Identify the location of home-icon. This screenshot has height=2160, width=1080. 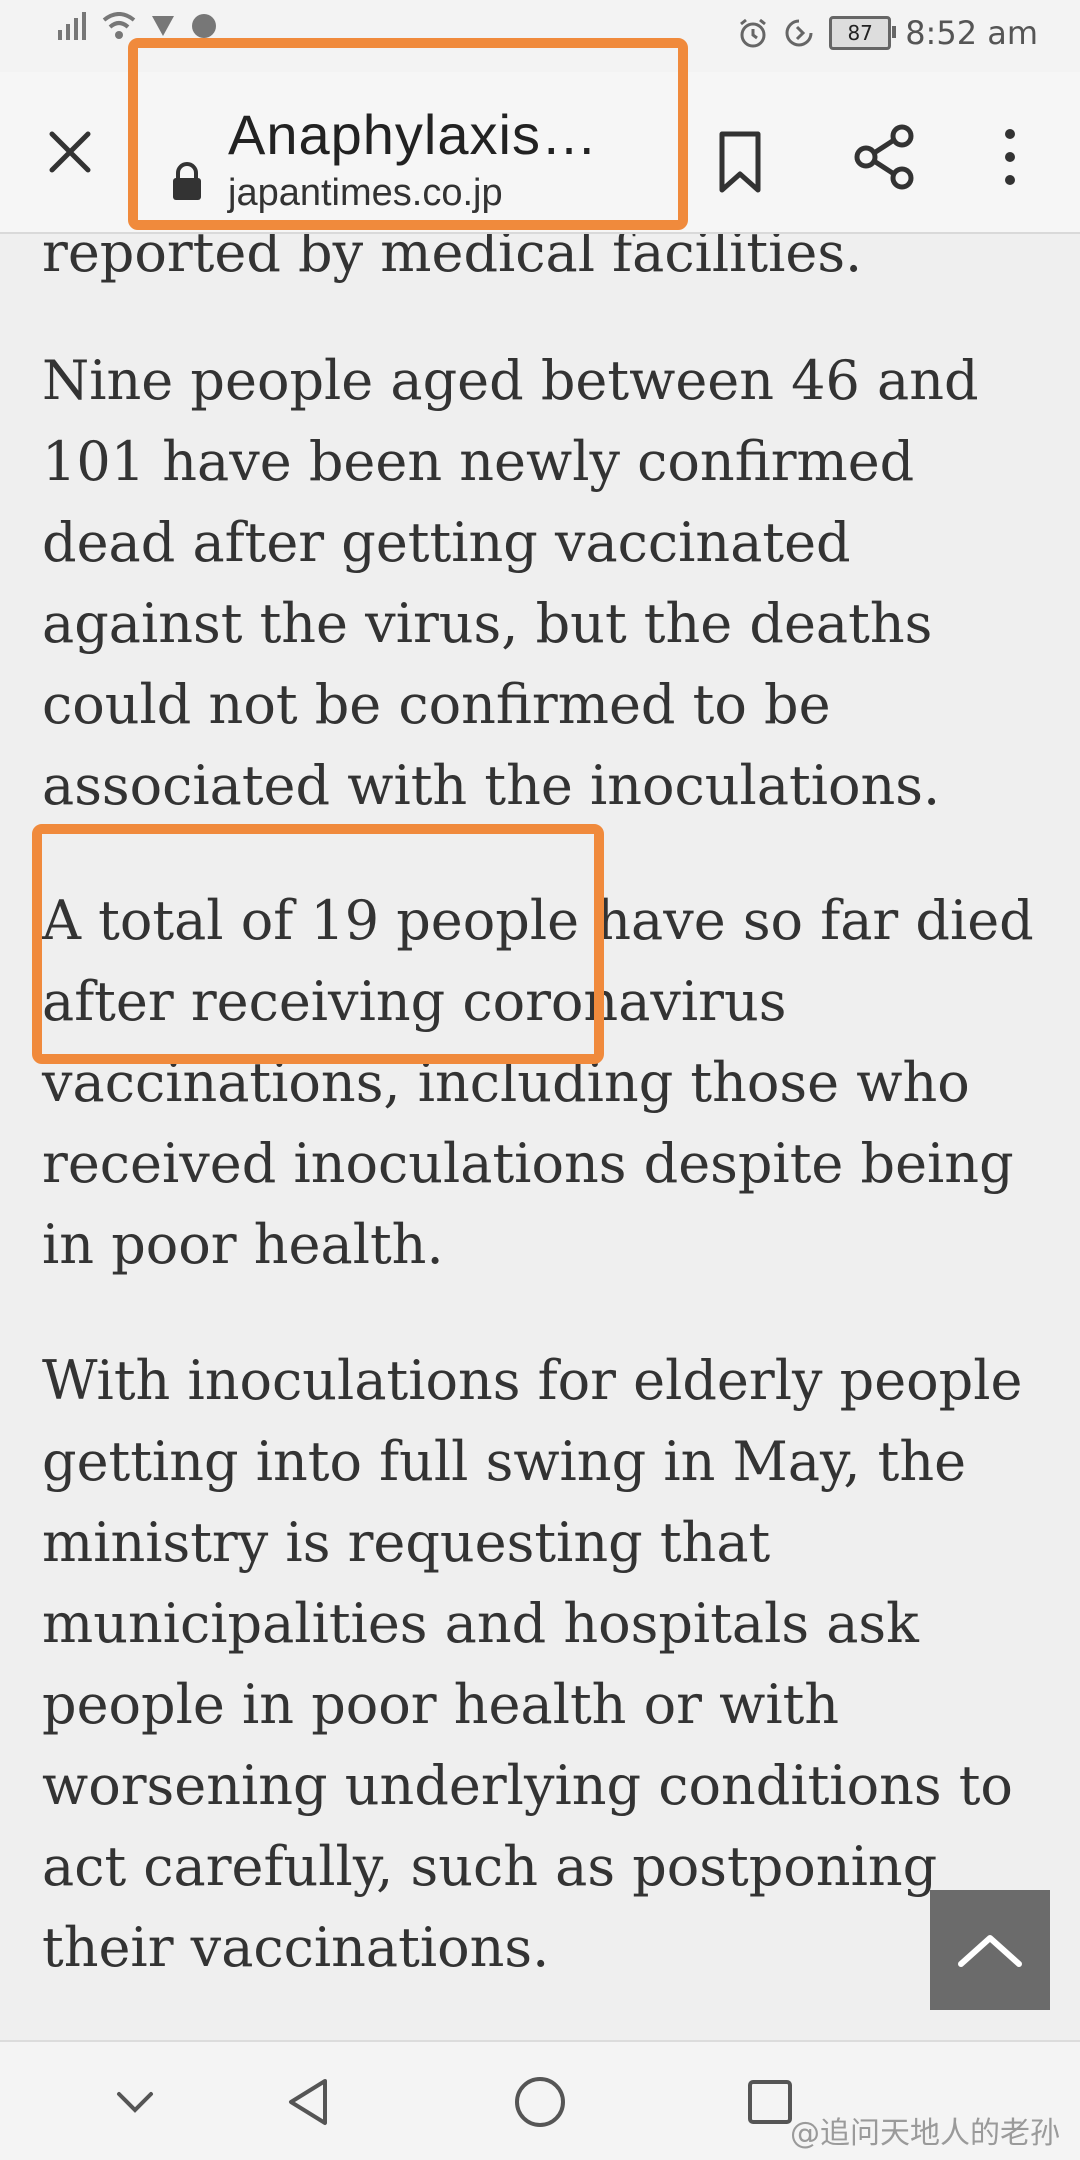
(540, 2102).